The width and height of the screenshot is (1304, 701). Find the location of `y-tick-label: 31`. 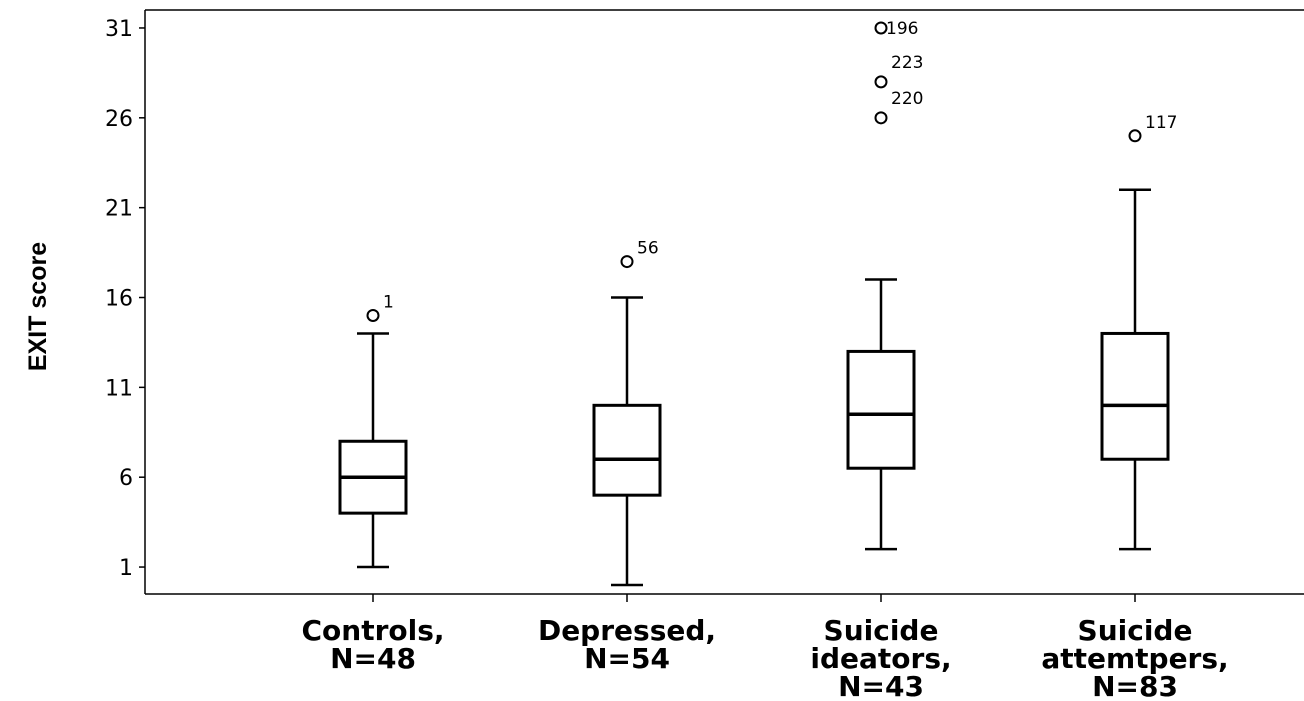

y-tick-label: 31 is located at coordinates (119, 29).